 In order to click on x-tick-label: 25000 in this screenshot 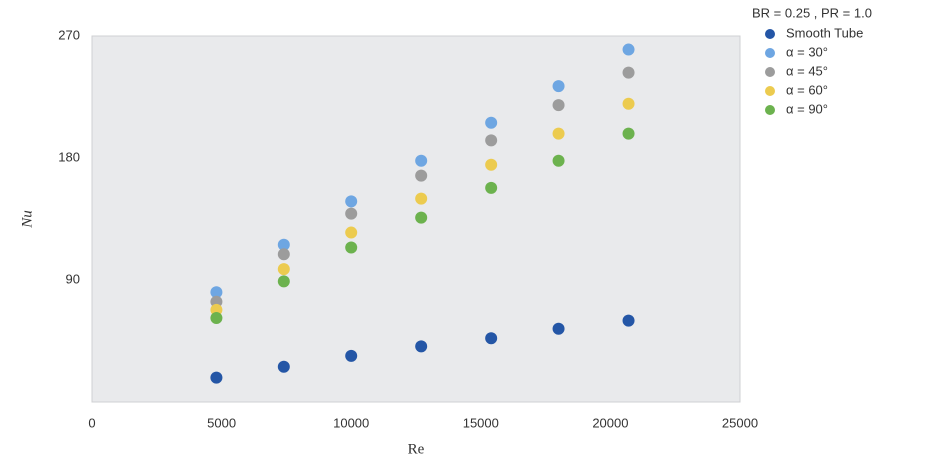, I will do `click(740, 422)`.